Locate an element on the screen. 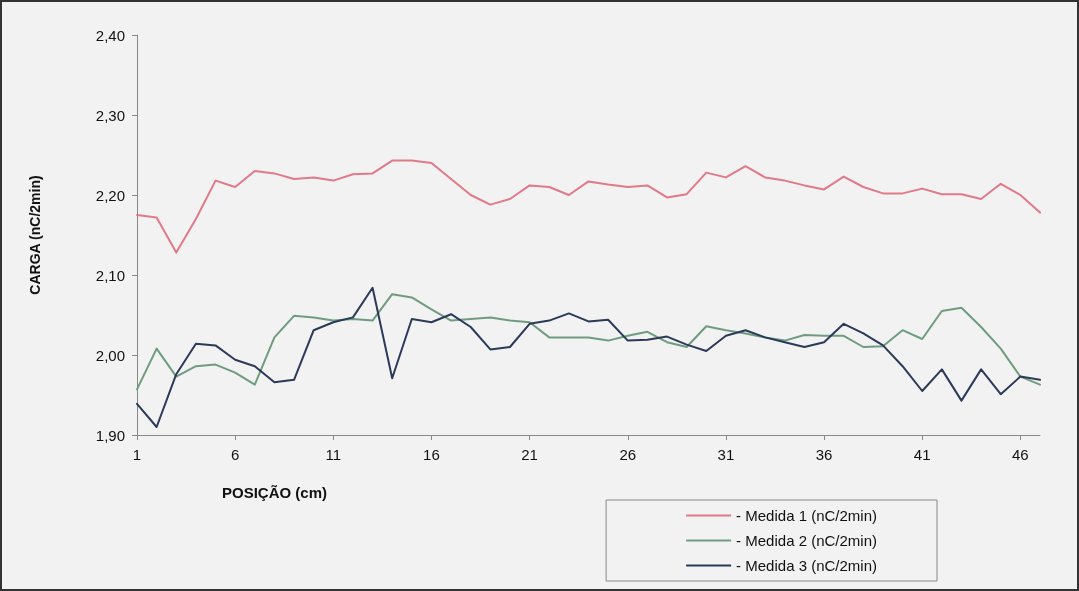 The height and width of the screenshot is (591, 1079). x-tick-label: 6 is located at coordinates (235, 454).